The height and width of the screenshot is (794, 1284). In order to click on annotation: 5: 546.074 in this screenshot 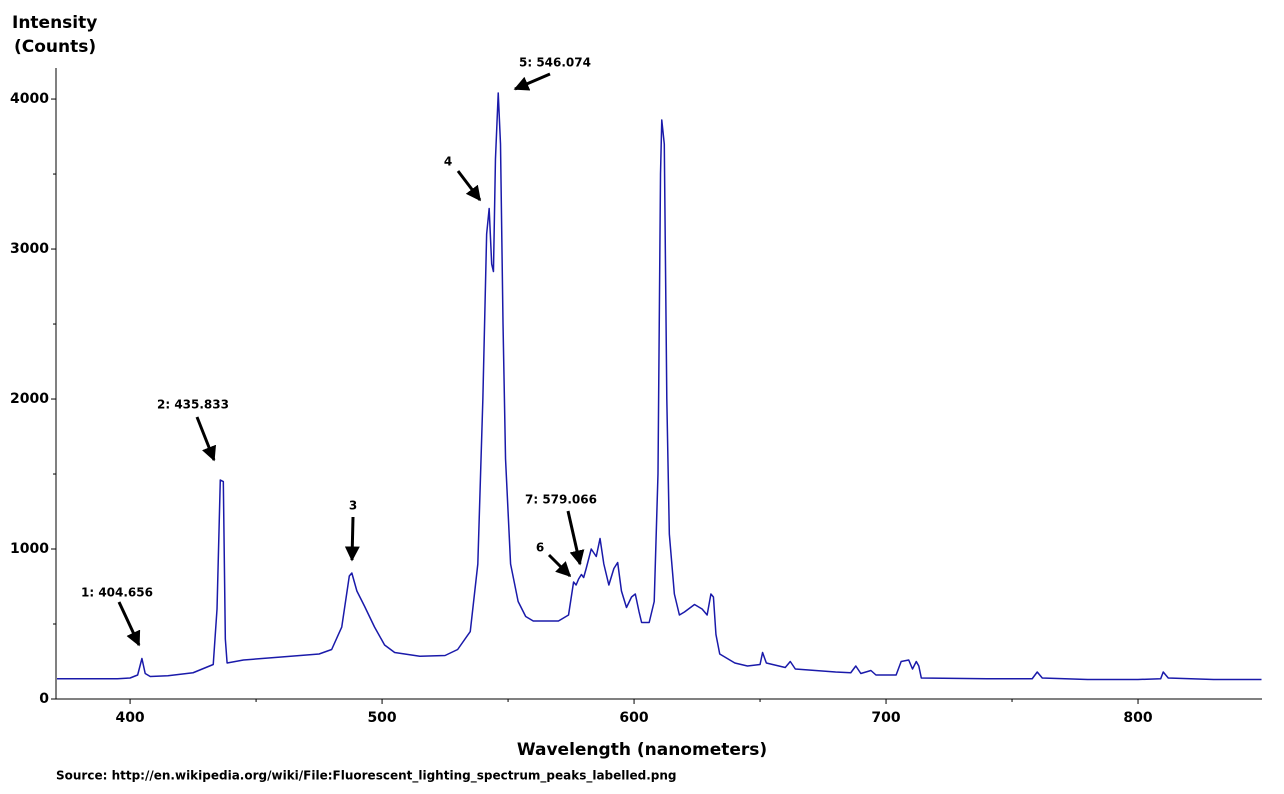, I will do `click(555, 63)`.